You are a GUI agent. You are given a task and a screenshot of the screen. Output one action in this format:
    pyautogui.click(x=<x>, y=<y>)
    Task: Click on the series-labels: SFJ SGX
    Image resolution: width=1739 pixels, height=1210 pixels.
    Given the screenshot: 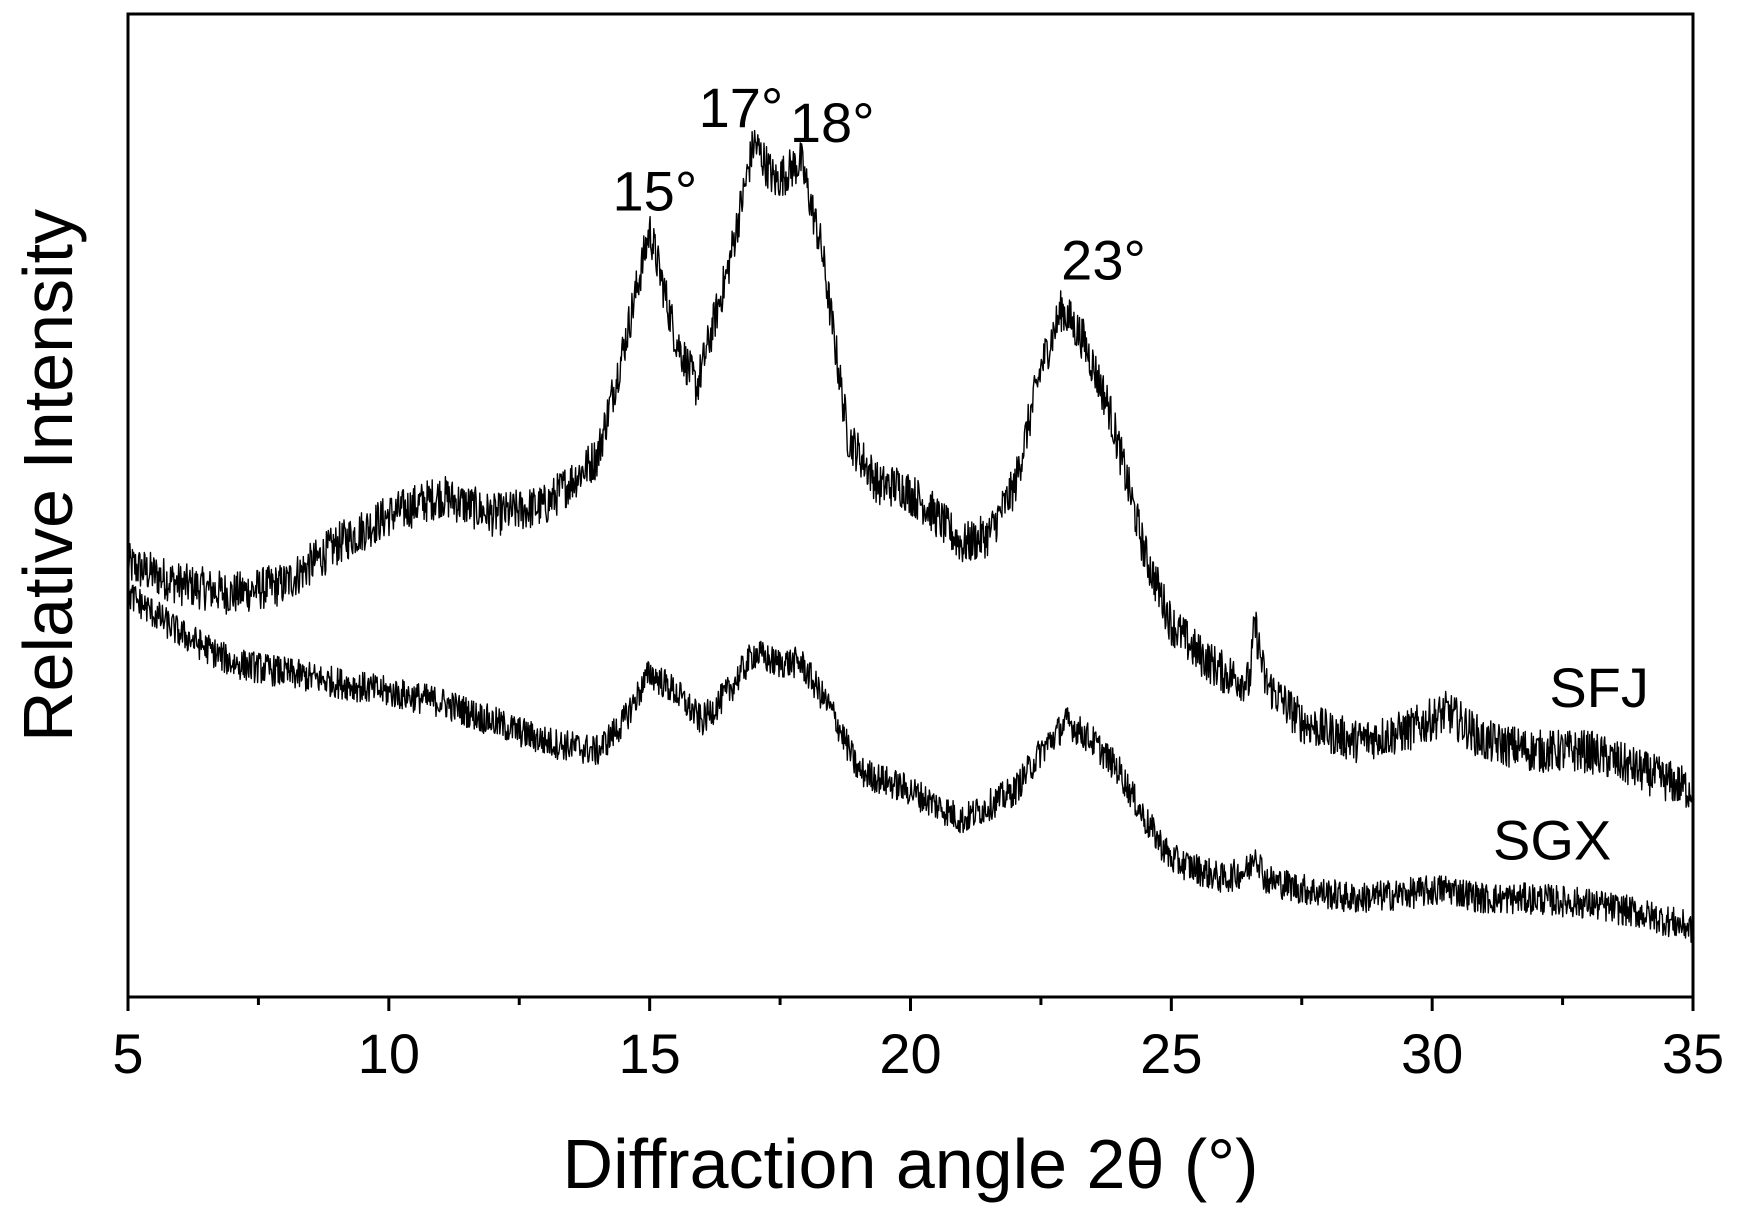 What is the action you would take?
    pyautogui.click(x=1571, y=763)
    